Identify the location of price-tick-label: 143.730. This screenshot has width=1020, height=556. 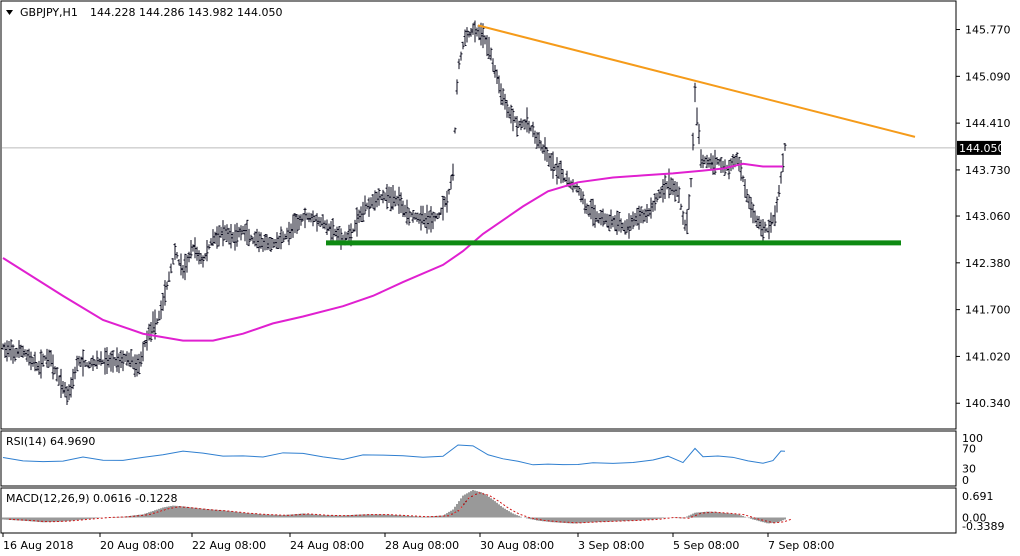
(988, 170).